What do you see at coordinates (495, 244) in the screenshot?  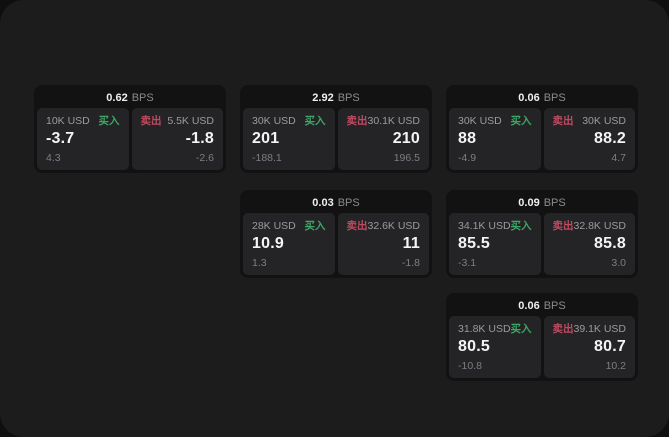 I see `buy-panel: 34.1K USD 买入 85.5 -3.1` at bounding box center [495, 244].